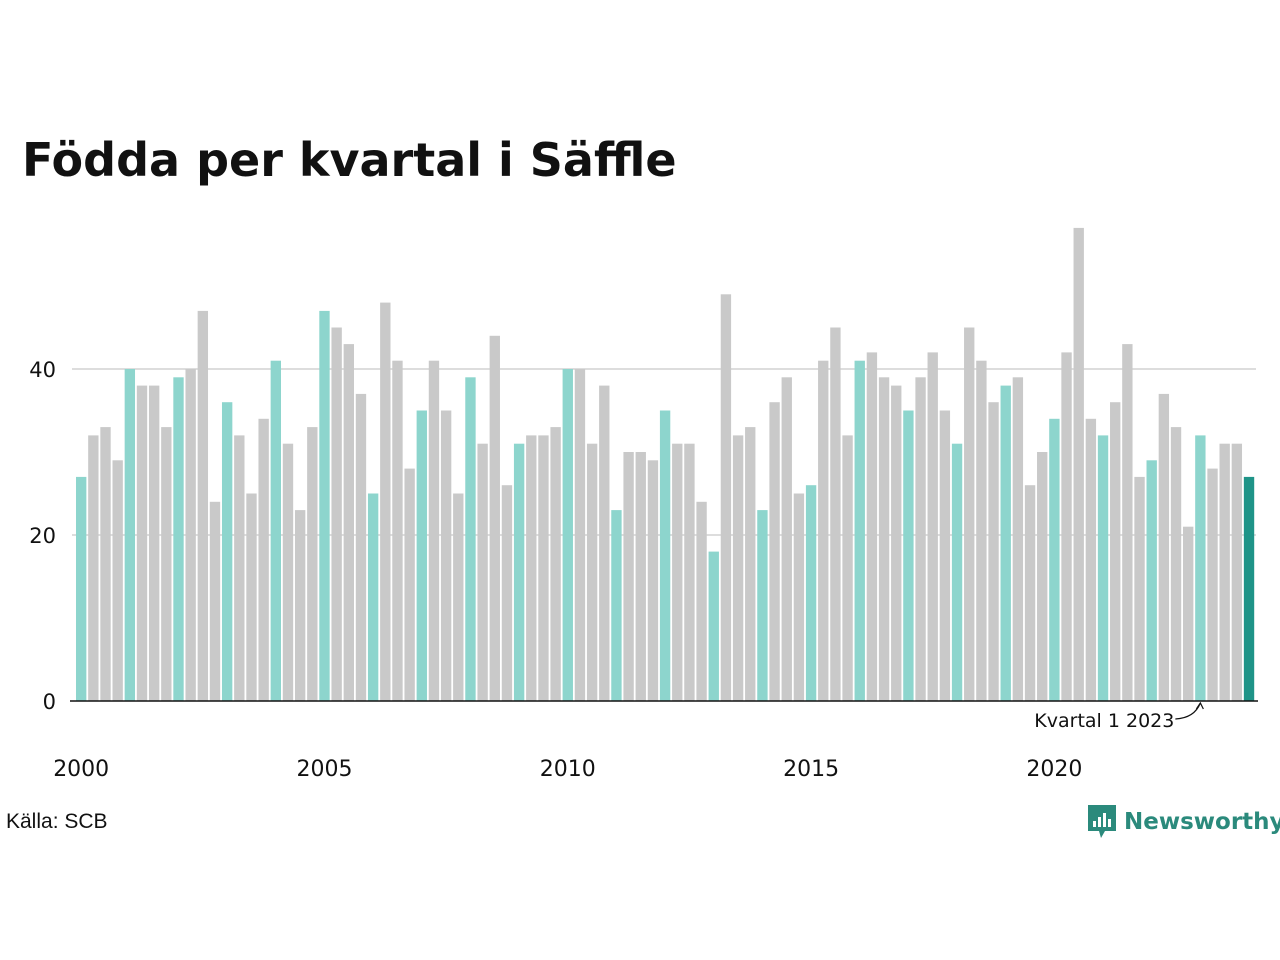  What do you see at coordinates (1189, 710) in the screenshot?
I see `annotation-arrow` at bounding box center [1189, 710].